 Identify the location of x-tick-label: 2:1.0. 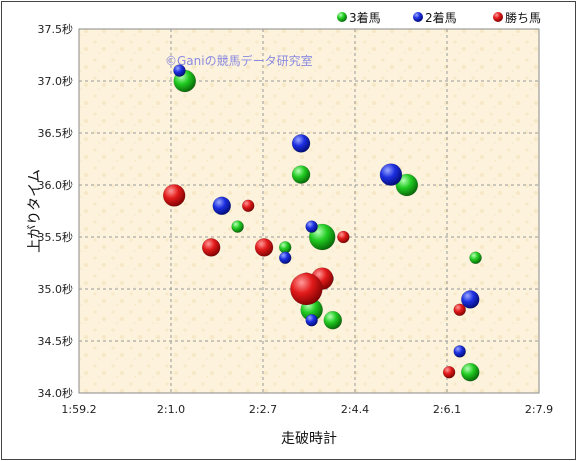
(171, 409).